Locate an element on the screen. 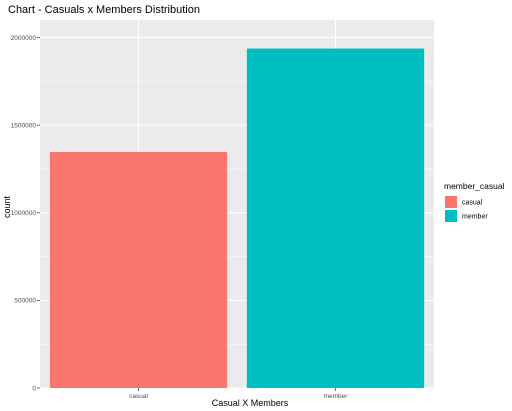  legend-key-casual is located at coordinates (451, 202).